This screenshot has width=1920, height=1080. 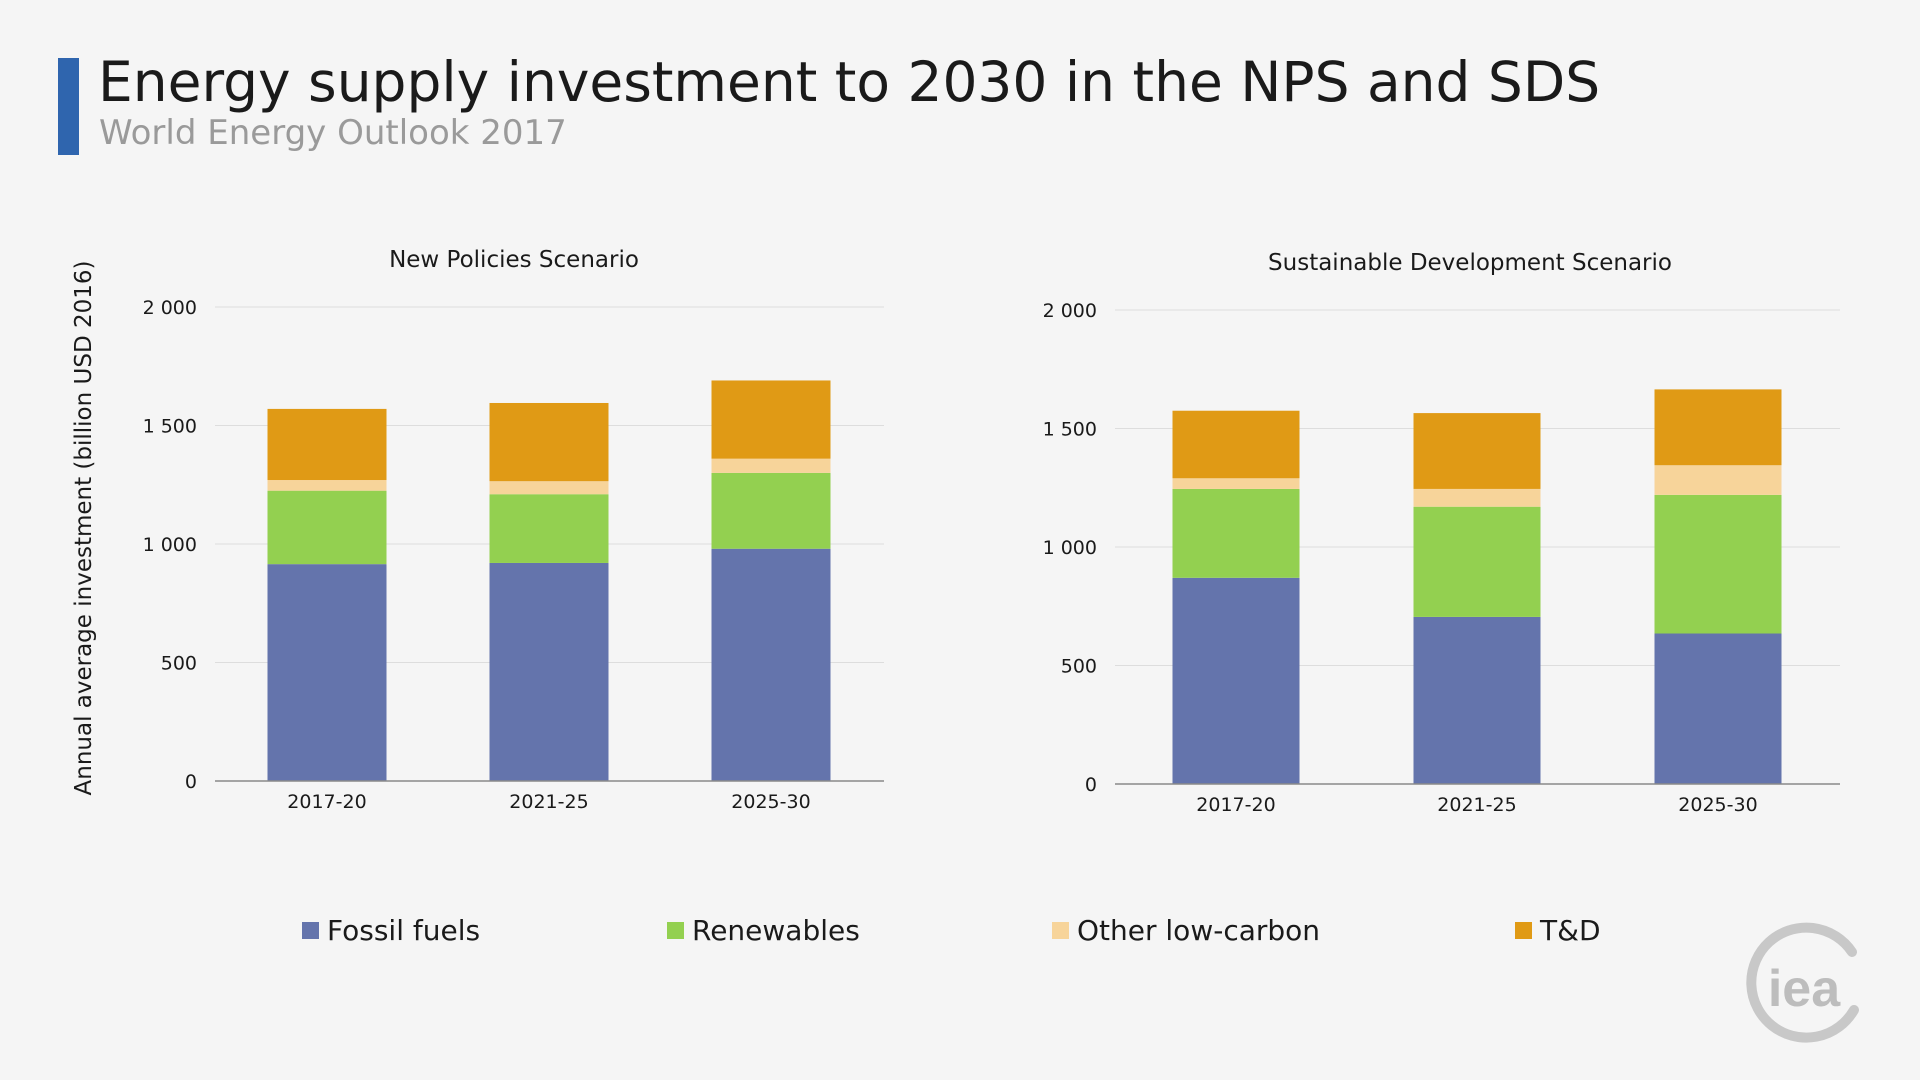 I want to click on nps-y-tick-label: 1 500, so click(x=170, y=427).